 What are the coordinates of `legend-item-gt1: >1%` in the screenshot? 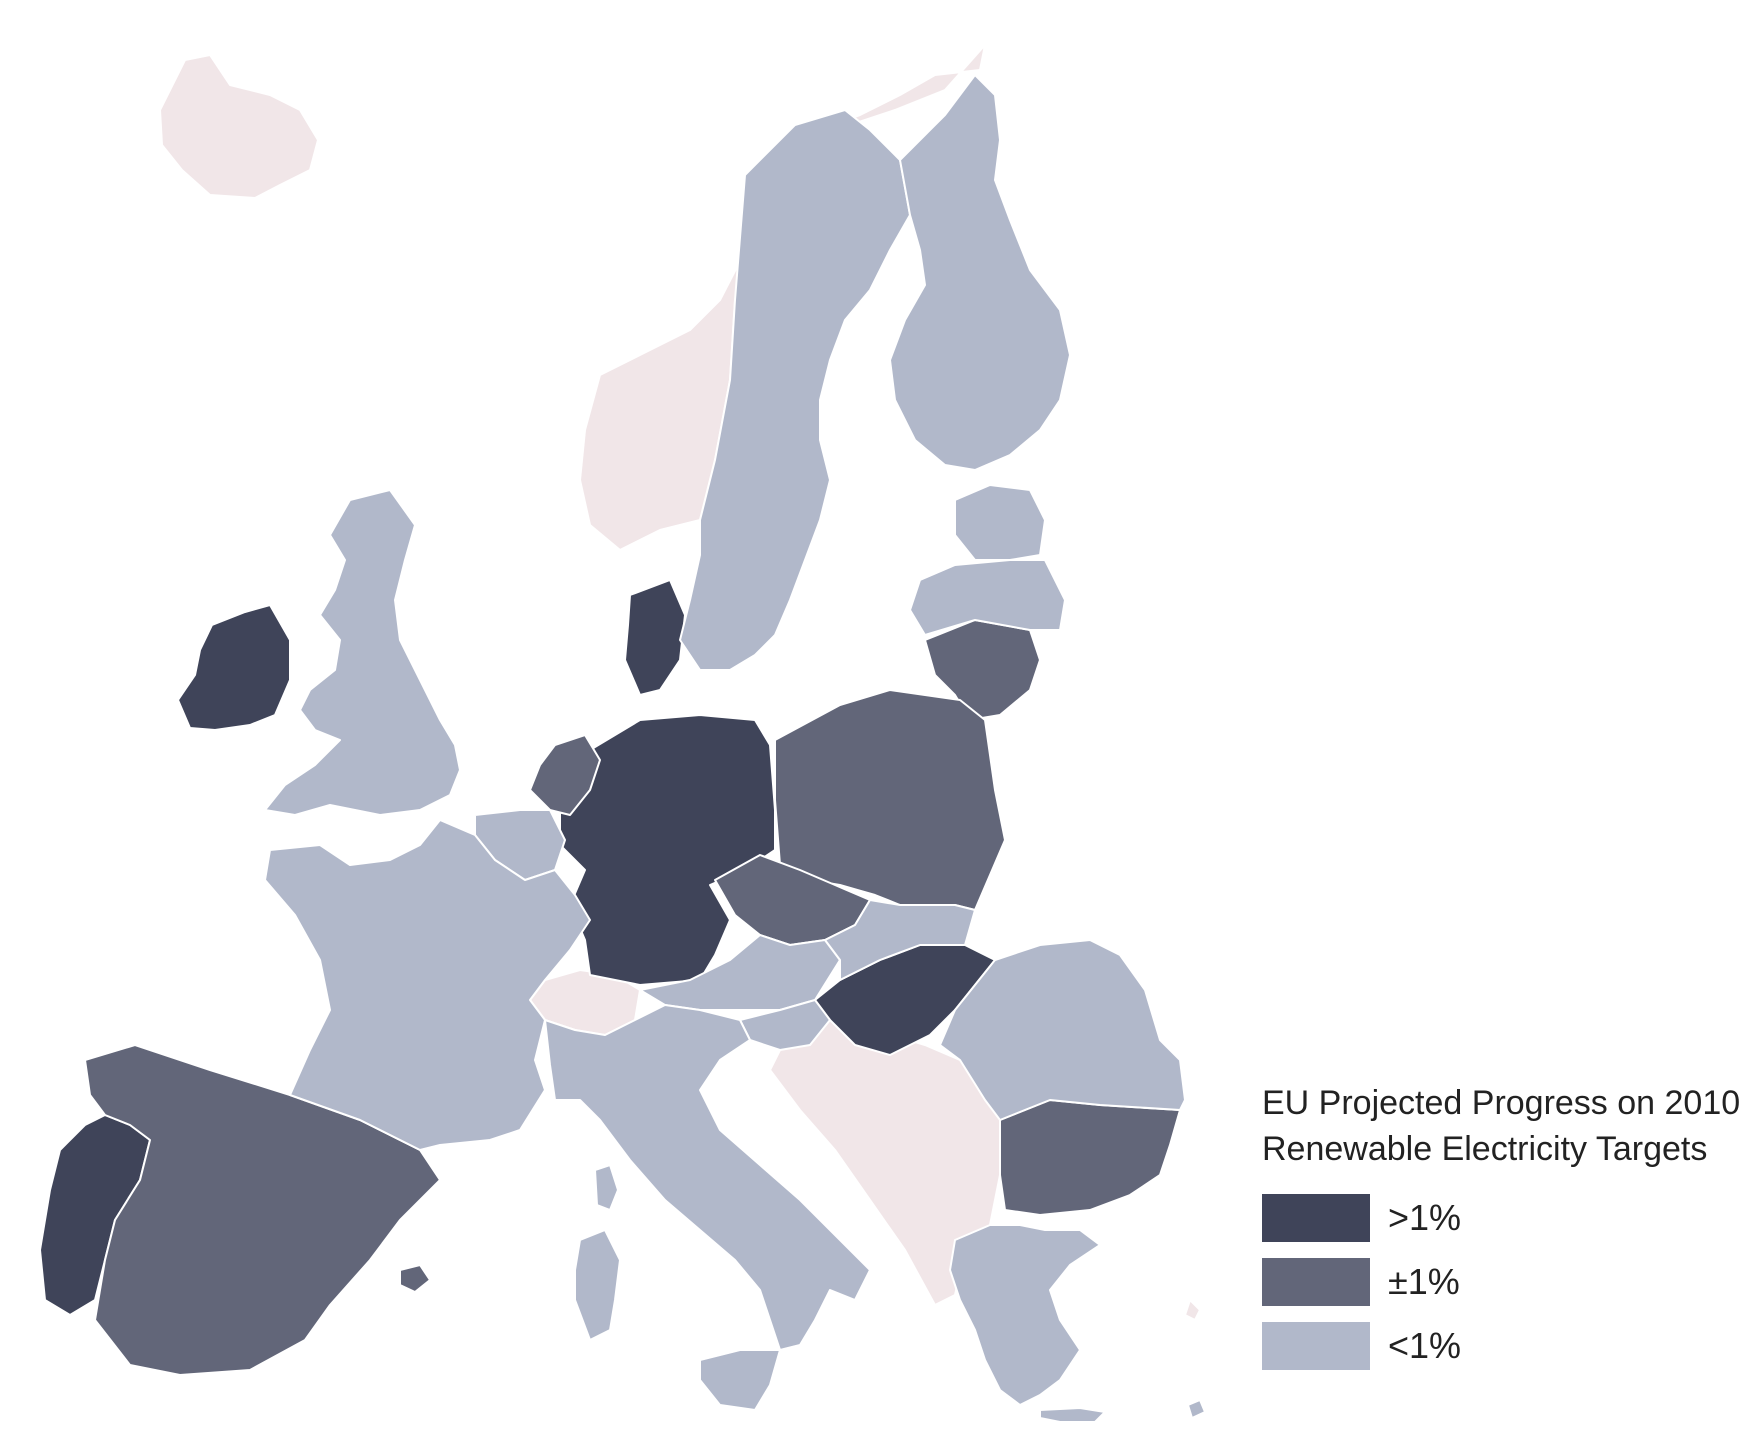 It's located at (1502, 1218).